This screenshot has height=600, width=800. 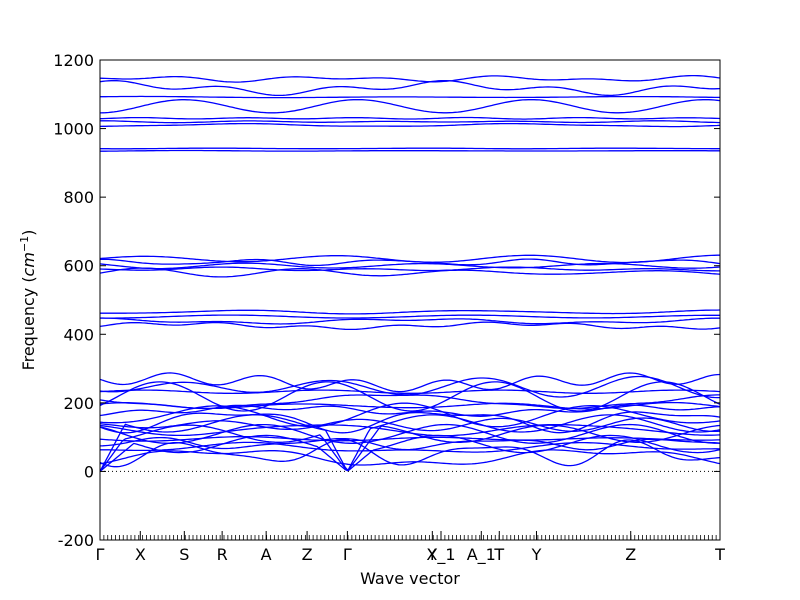 I want to click on x-tick-label: A, so click(x=266, y=554).